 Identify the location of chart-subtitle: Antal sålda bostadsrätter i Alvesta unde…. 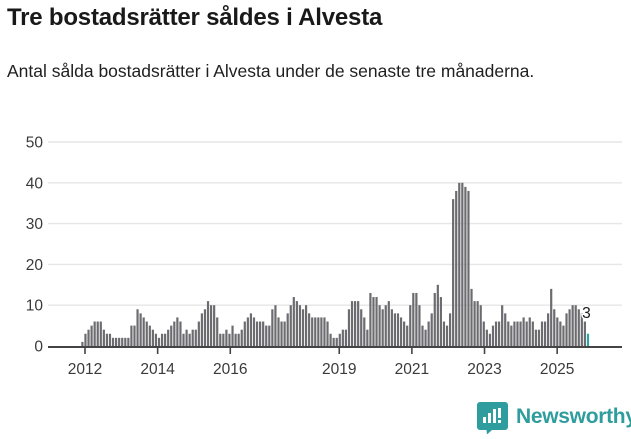
(271, 71).